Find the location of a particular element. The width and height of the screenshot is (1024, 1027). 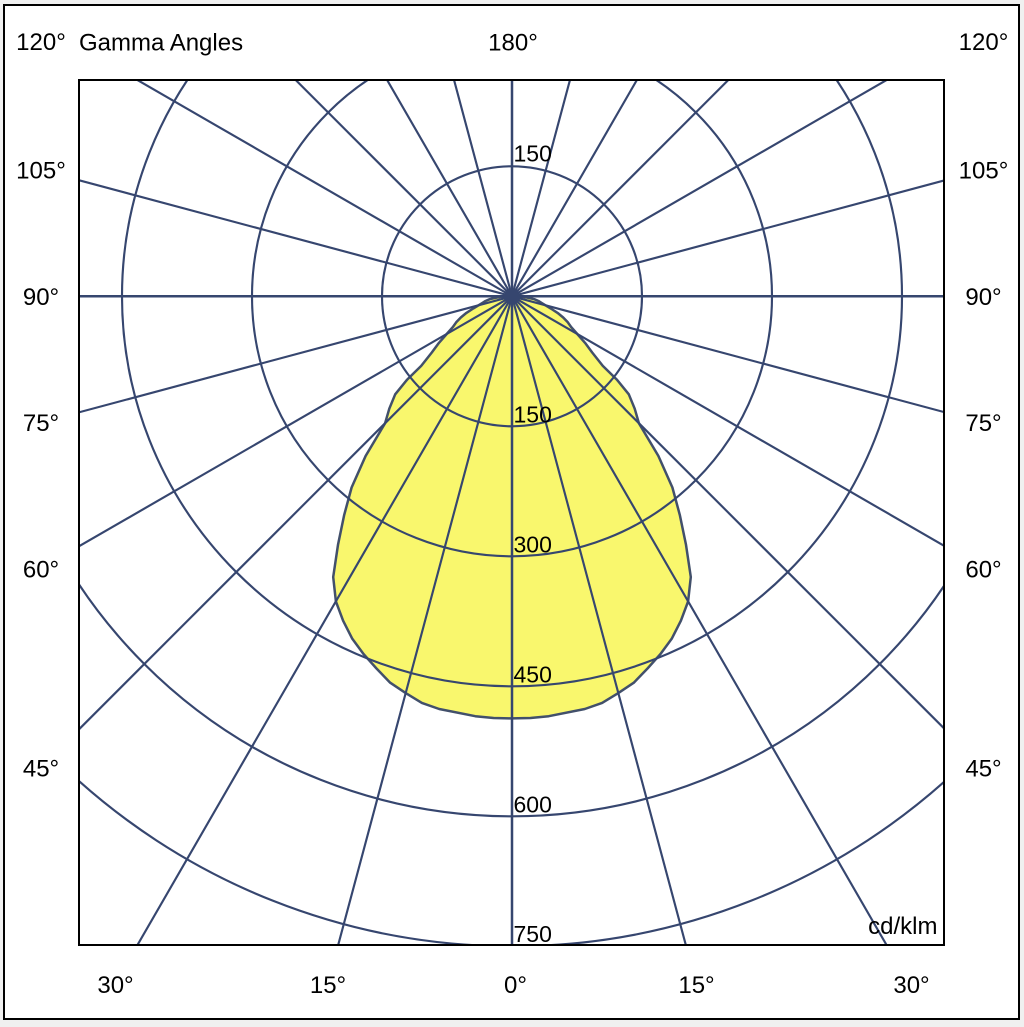

svg-text: 600 is located at coordinates (533, 804).